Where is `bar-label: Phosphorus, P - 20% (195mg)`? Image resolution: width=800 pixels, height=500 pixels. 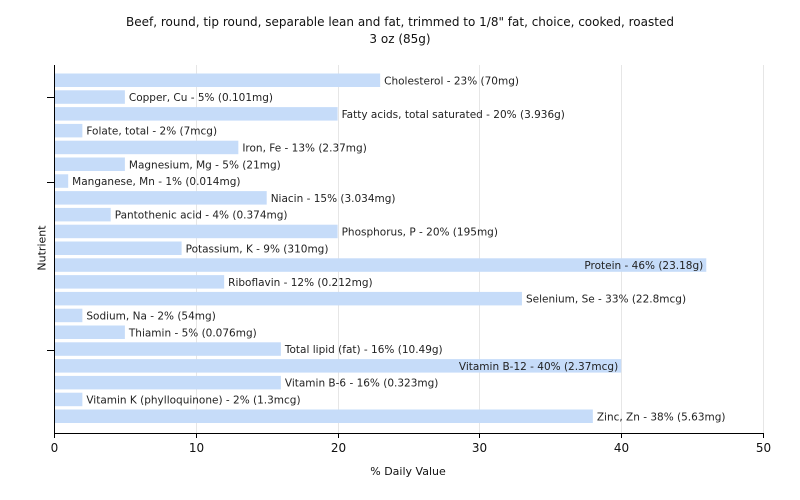
bar-label: Phosphorus, P - 20% (195mg) is located at coordinates (420, 232).